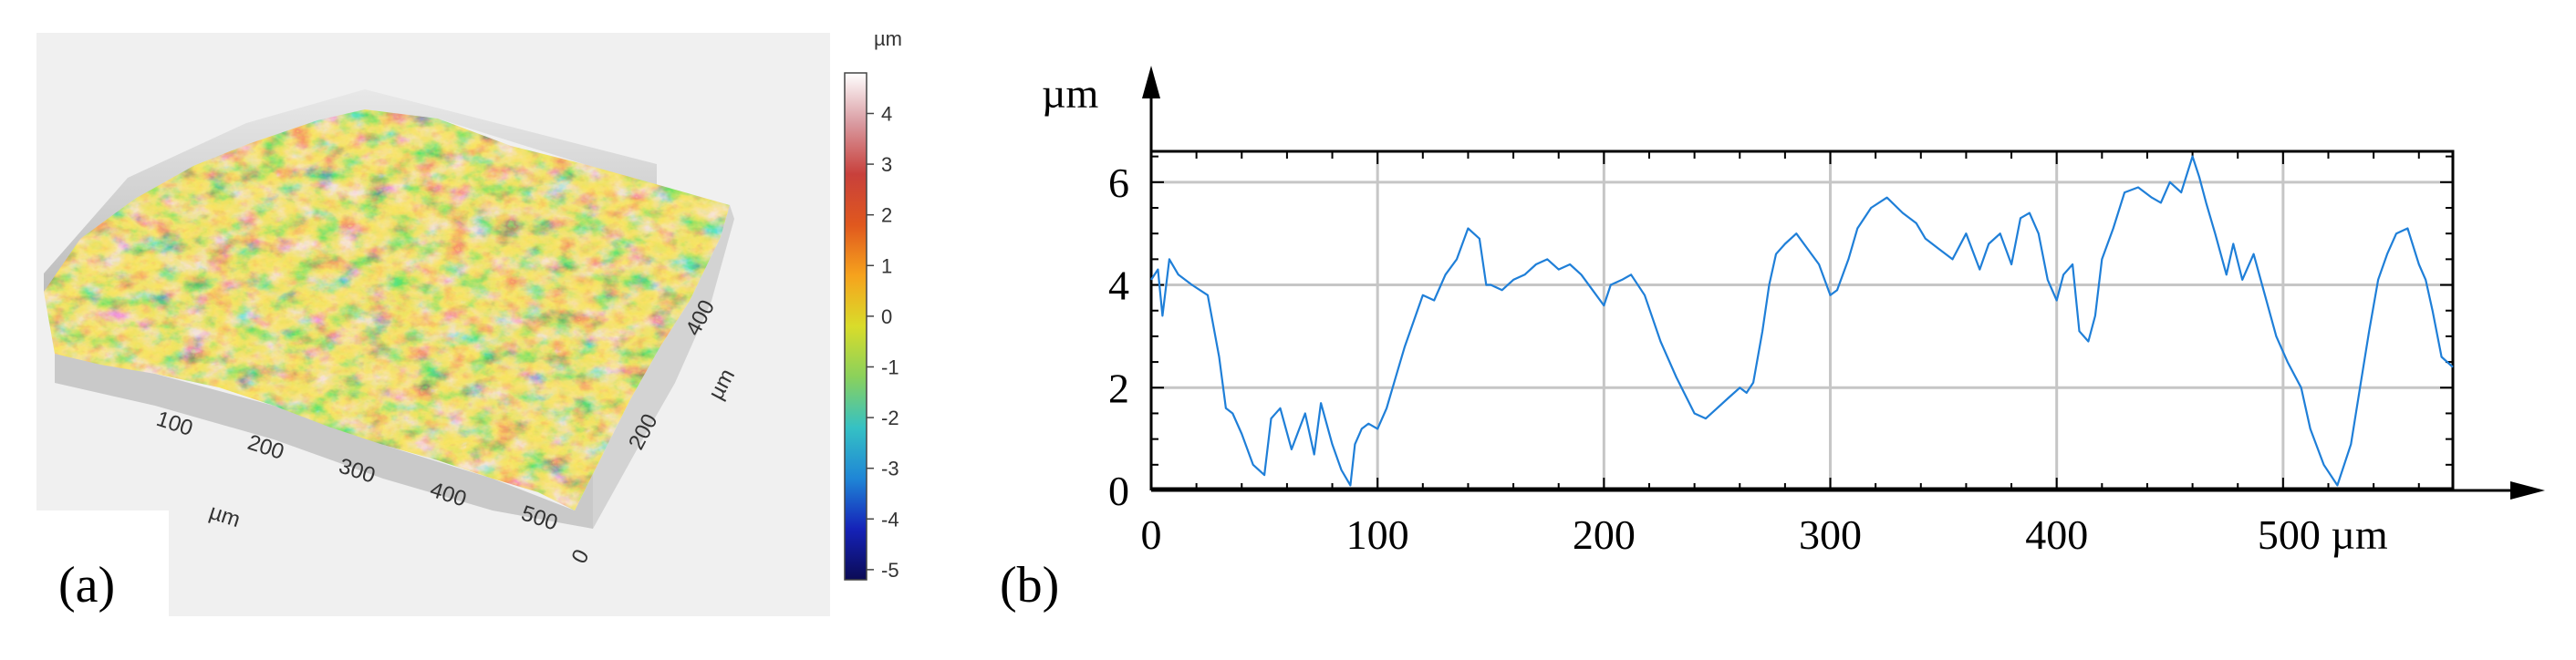 The height and width of the screenshot is (660, 2576). What do you see at coordinates (663, 367) in the screenshot?
I see `surface-right-wall` at bounding box center [663, 367].